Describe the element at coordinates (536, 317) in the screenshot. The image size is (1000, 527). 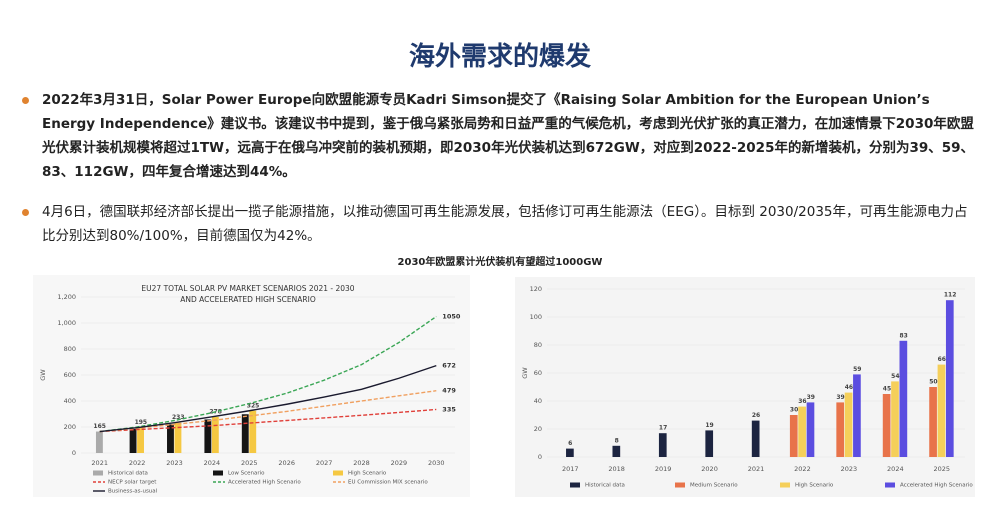
I see `y-tick-label: 100` at that location.